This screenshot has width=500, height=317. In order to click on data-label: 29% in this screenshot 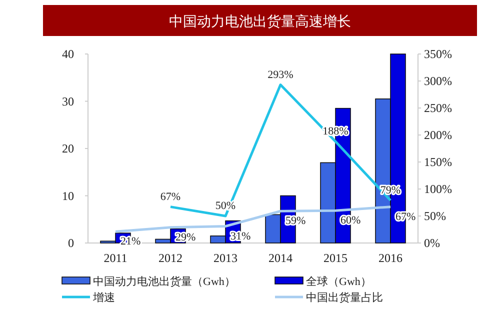, I will do `click(186, 237)`.